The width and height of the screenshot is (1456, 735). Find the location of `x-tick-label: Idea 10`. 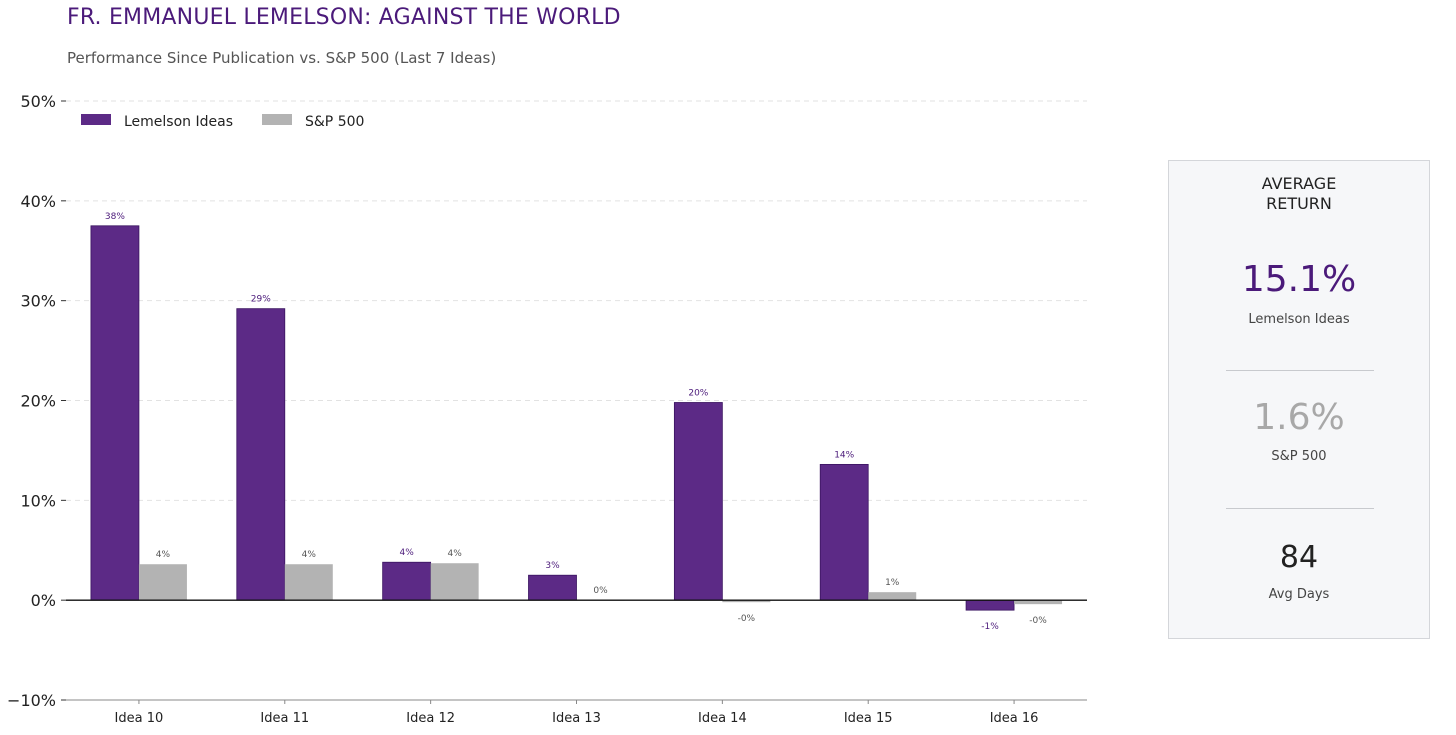

x-tick-label: Idea 10 is located at coordinates (139, 718).